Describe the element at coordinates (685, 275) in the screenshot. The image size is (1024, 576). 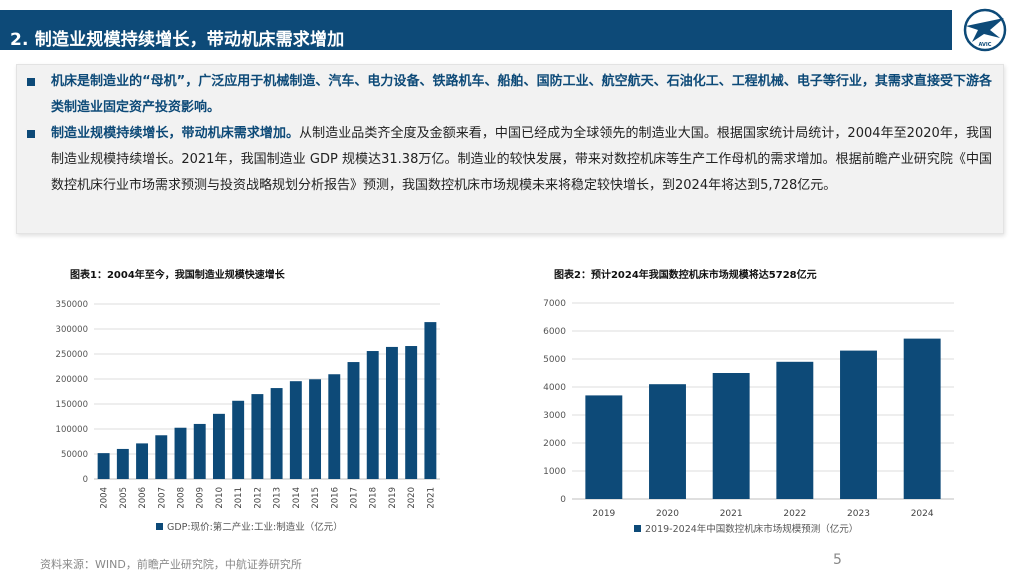
I see `chart-2-title: 图表2：预计2024年我国数控机床市场规模将达5728亿元` at that location.